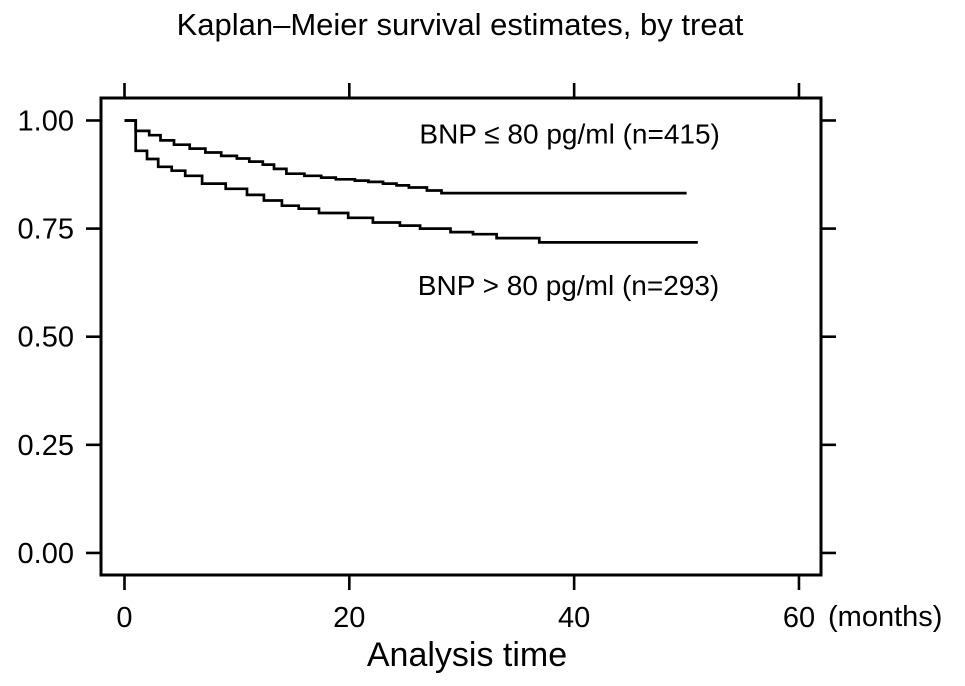  I want to click on x-tick-label: 0, so click(124, 618).